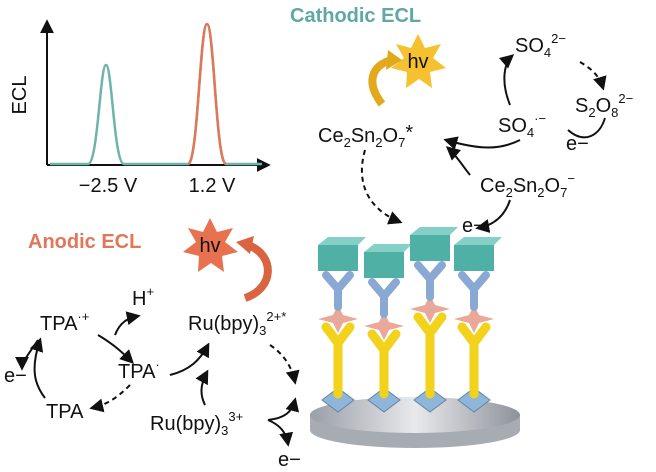  I want to click on cathodic-peak, so click(156, 94).